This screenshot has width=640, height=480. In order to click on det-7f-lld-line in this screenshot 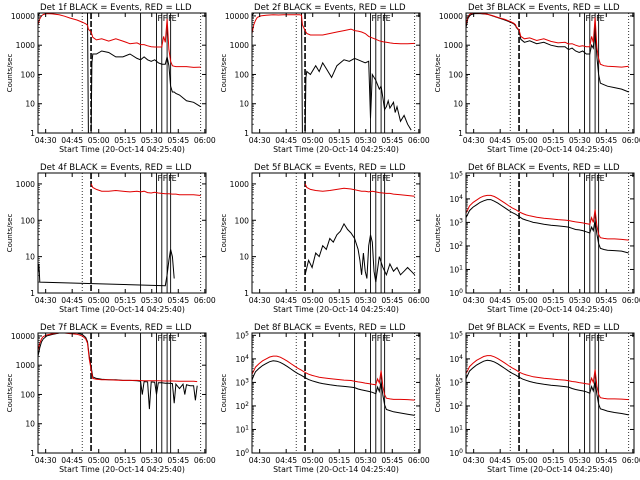, I will do `click(118, 358)`.